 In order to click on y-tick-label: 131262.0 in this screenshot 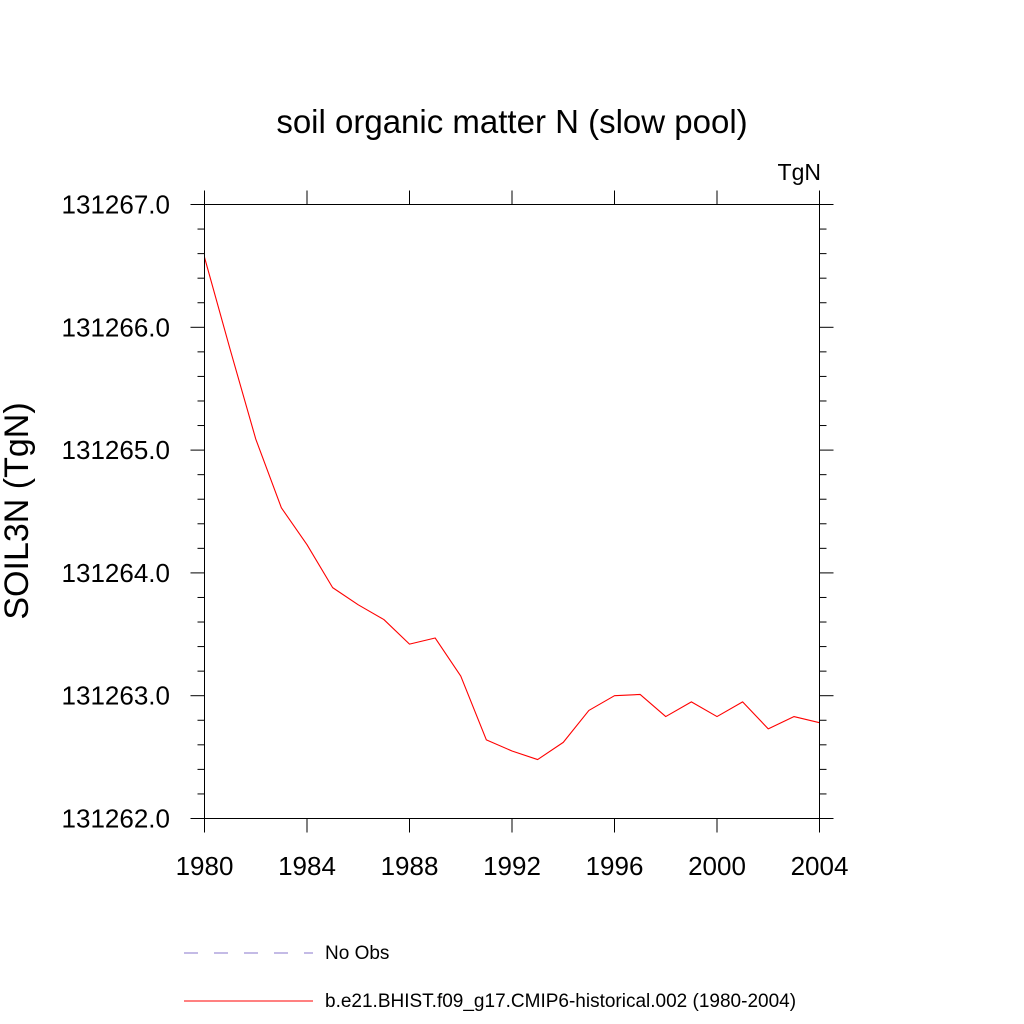, I will do `click(116, 819)`.